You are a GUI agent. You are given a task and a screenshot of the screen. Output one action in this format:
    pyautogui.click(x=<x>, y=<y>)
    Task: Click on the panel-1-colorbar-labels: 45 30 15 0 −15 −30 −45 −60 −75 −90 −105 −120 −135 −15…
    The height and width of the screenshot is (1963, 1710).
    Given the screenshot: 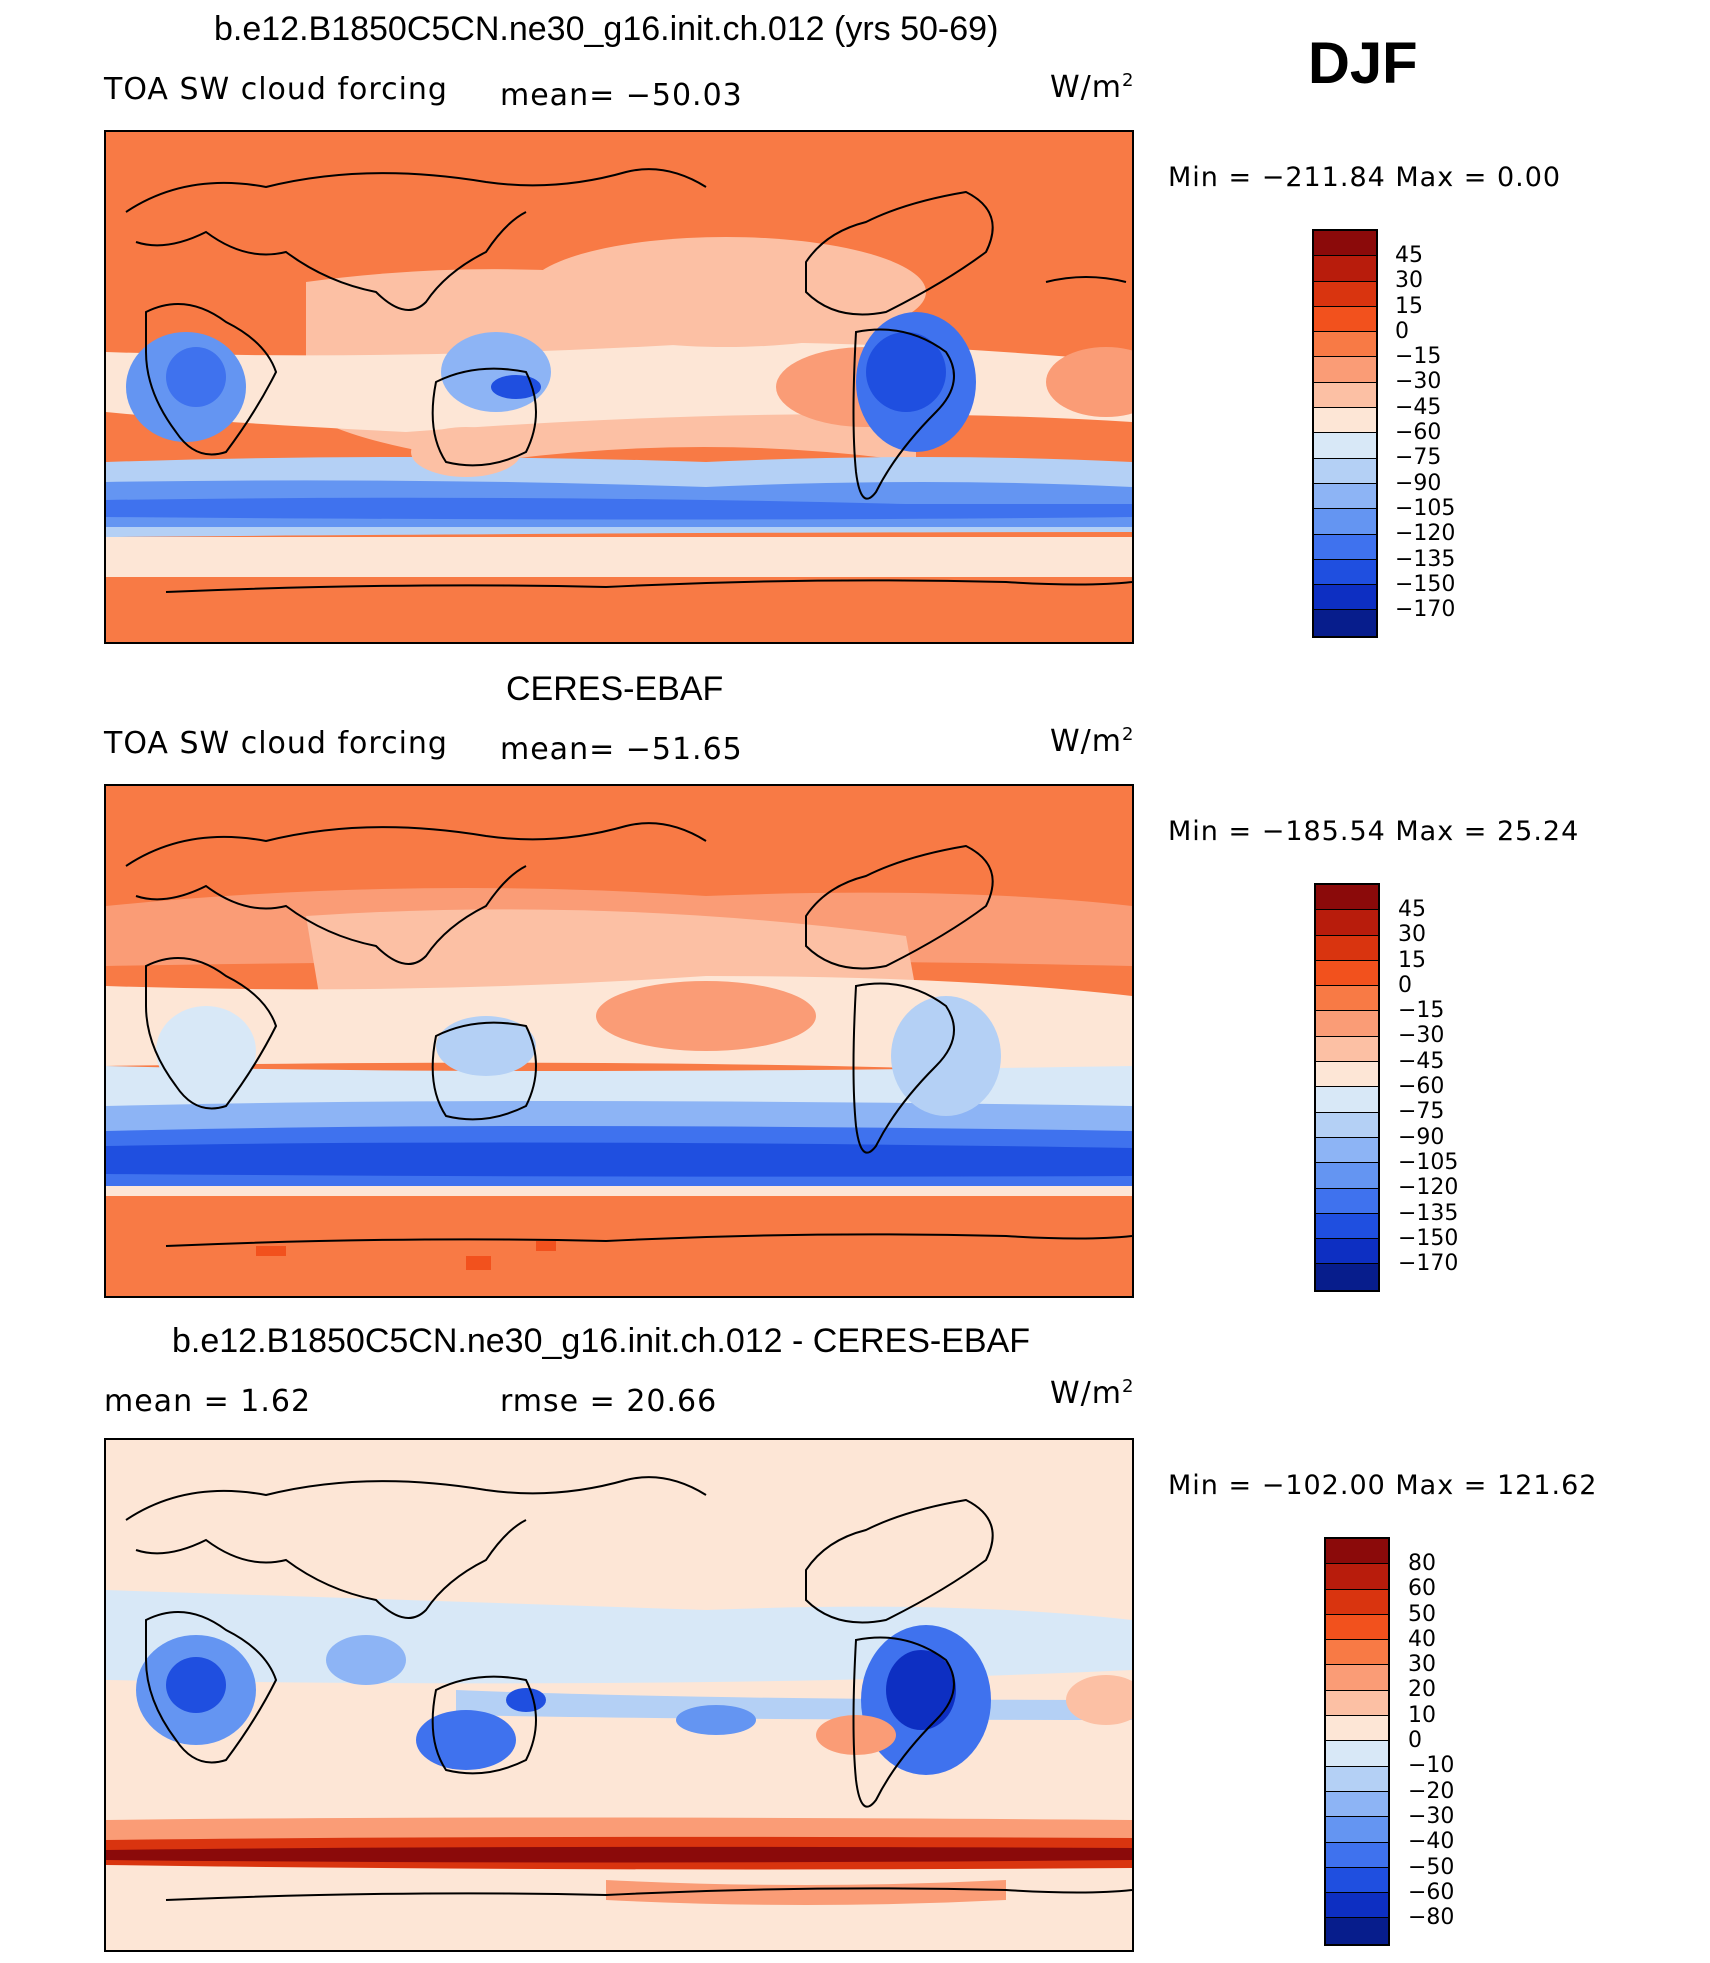 What is the action you would take?
    pyautogui.click(x=1425, y=432)
    